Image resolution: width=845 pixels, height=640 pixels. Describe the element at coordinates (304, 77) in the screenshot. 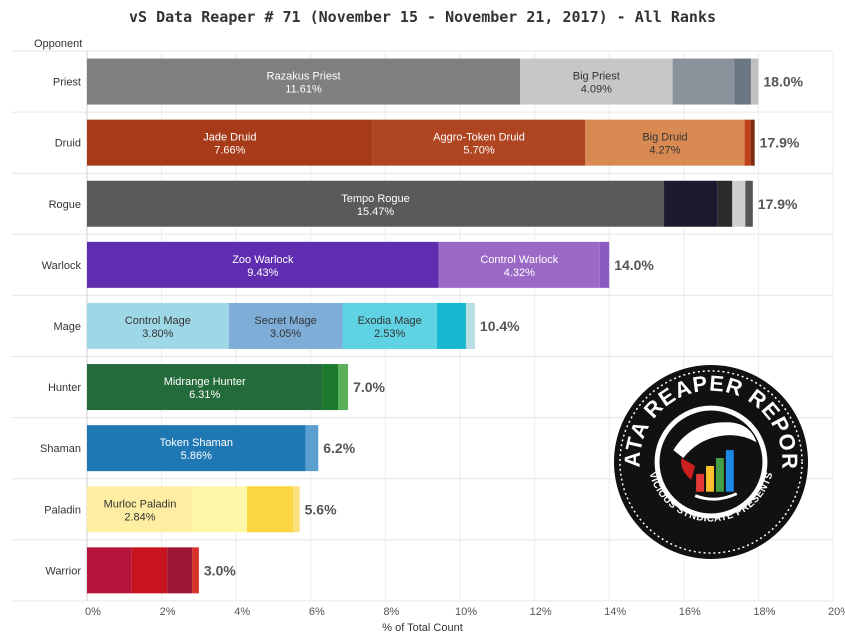

I see `segment-label: Razakus Priest` at that location.